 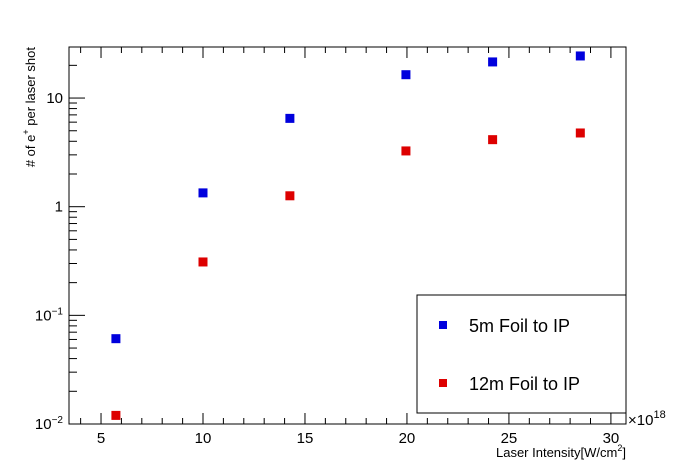 I want to click on legend-label: 5m Foil to IP, so click(x=519, y=326).